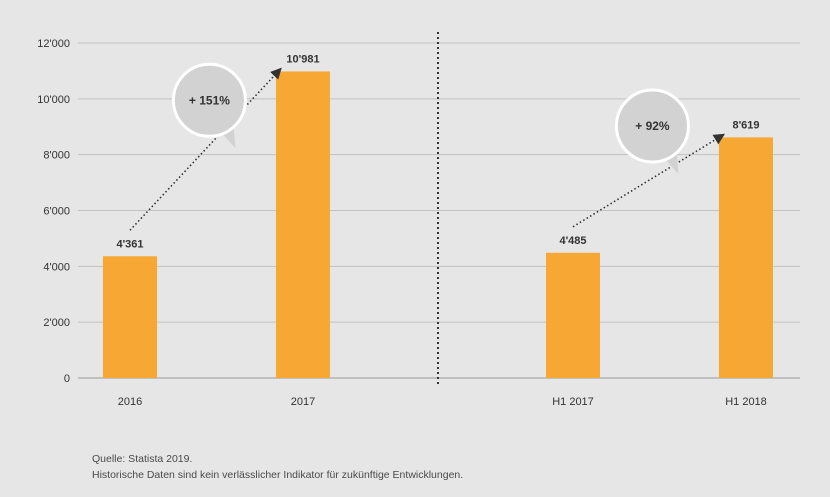  What do you see at coordinates (745, 125) in the screenshot?
I see `value-label: 8'619` at bounding box center [745, 125].